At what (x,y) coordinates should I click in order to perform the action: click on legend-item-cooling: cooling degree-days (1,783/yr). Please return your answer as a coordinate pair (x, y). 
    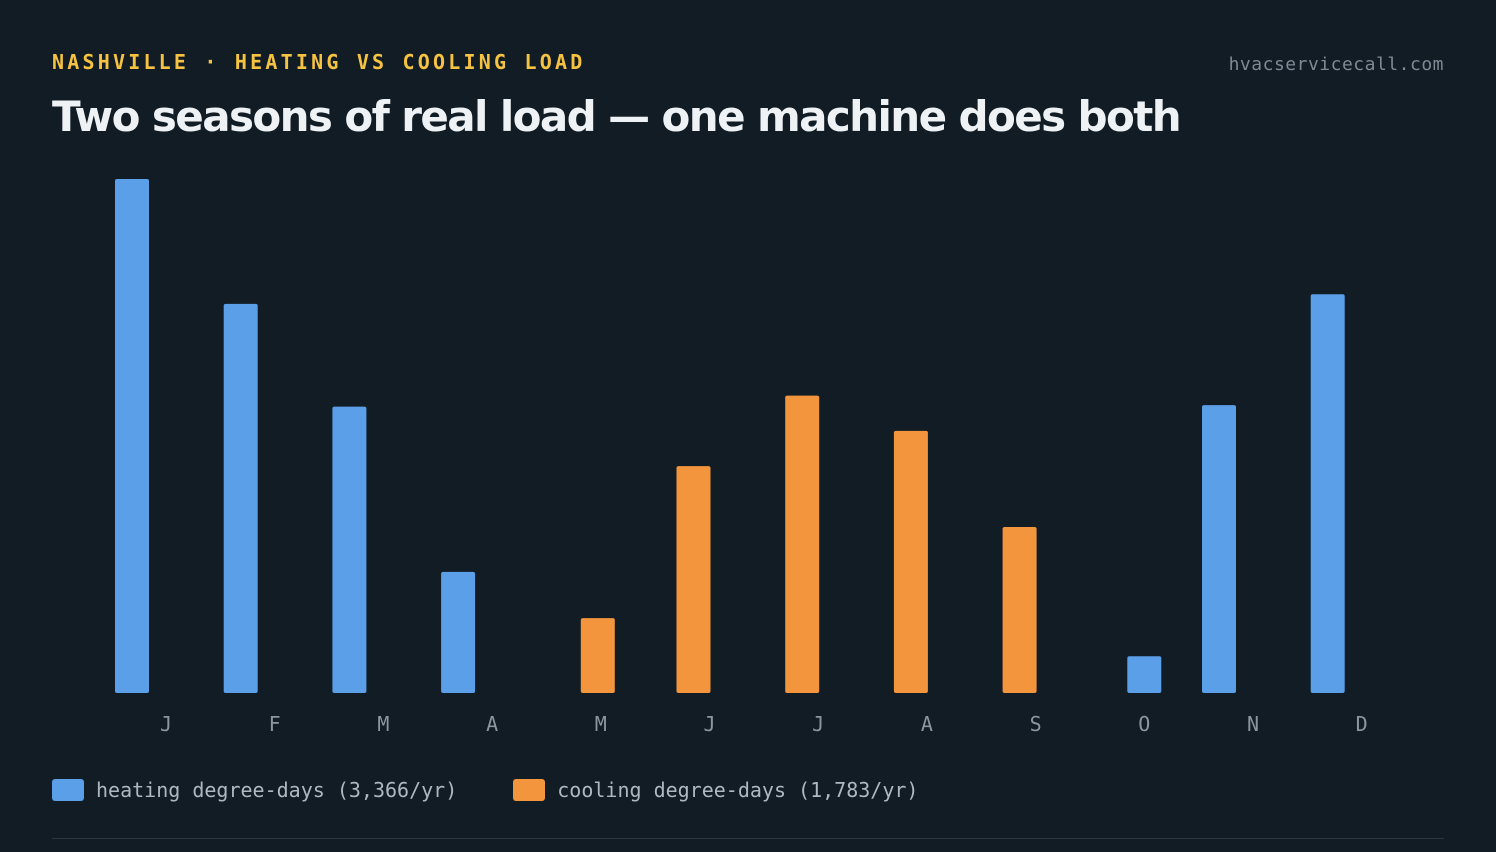
    Looking at the image, I should click on (715, 790).